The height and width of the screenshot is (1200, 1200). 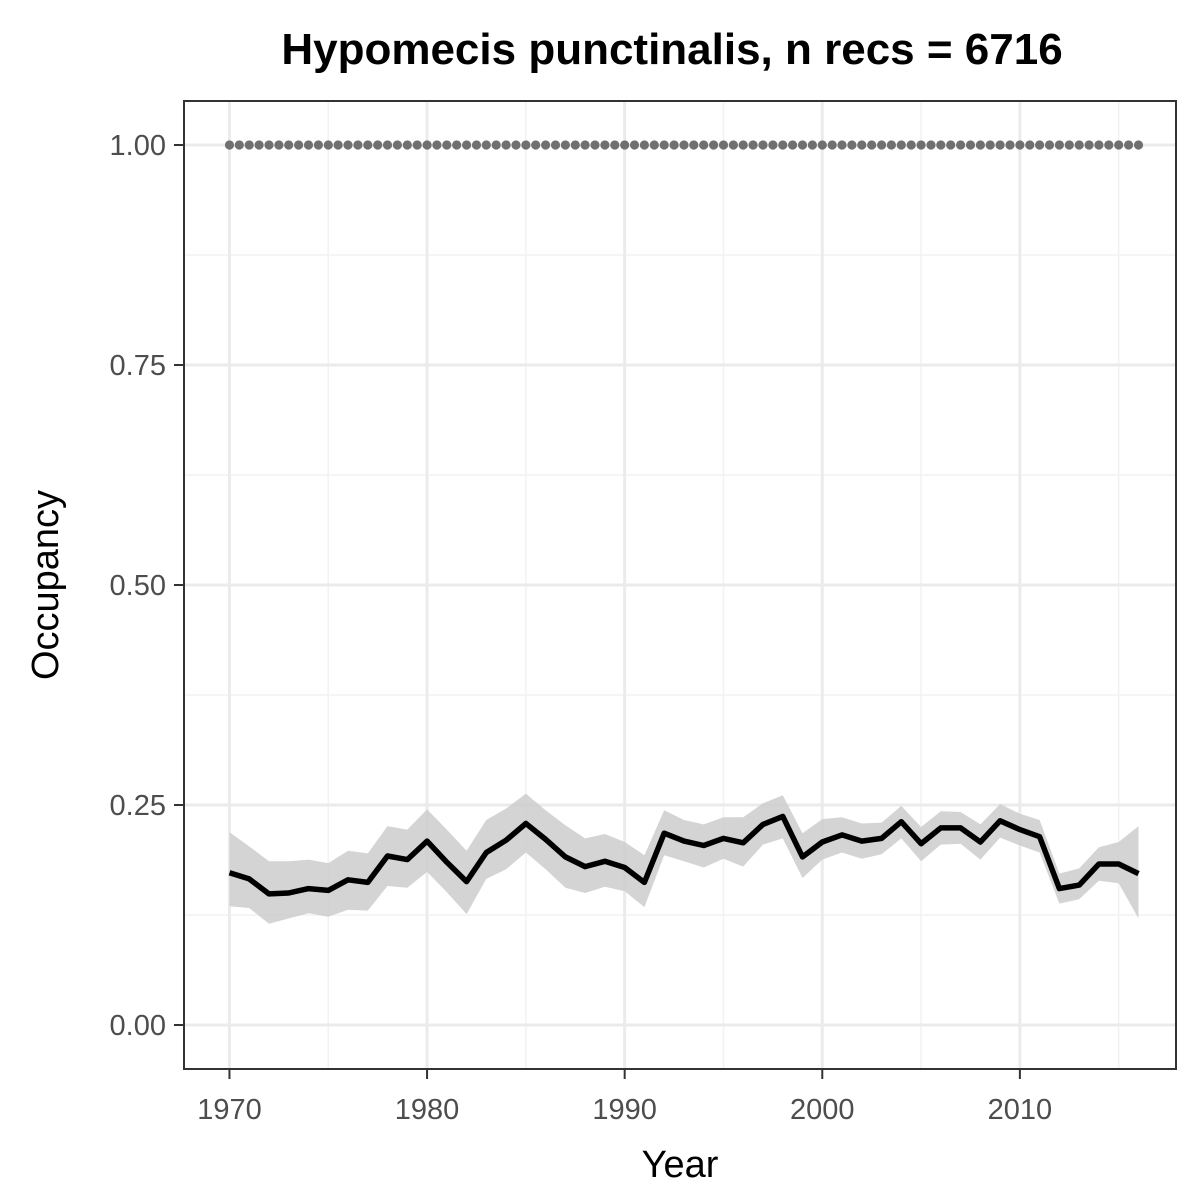 What do you see at coordinates (46, 585) in the screenshot?
I see `y-axis-title: Occupancy` at bounding box center [46, 585].